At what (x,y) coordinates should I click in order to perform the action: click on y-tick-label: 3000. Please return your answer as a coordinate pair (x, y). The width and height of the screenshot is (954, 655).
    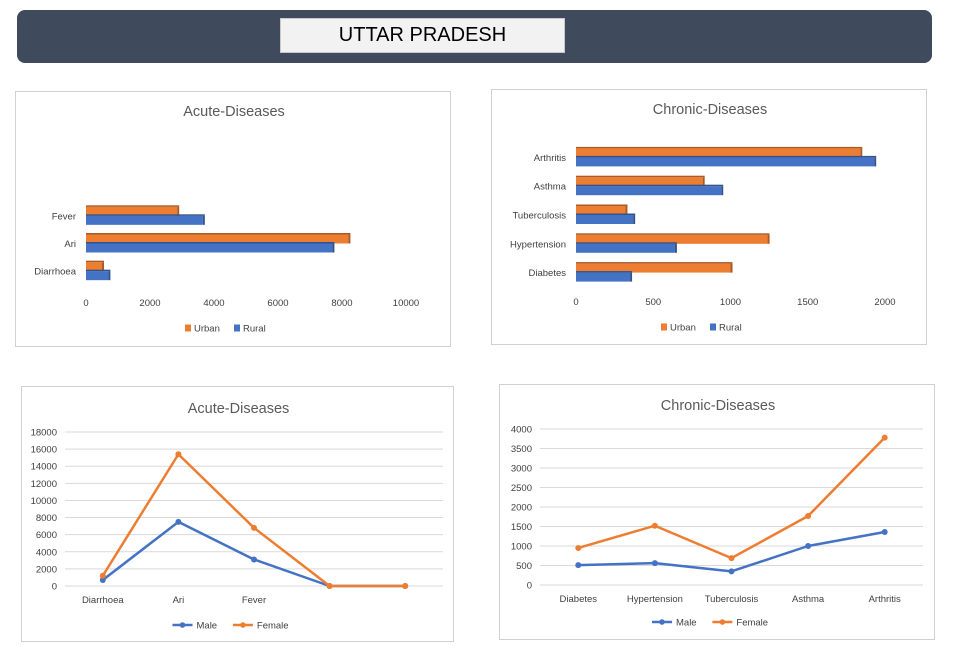
    Looking at the image, I should click on (521, 469).